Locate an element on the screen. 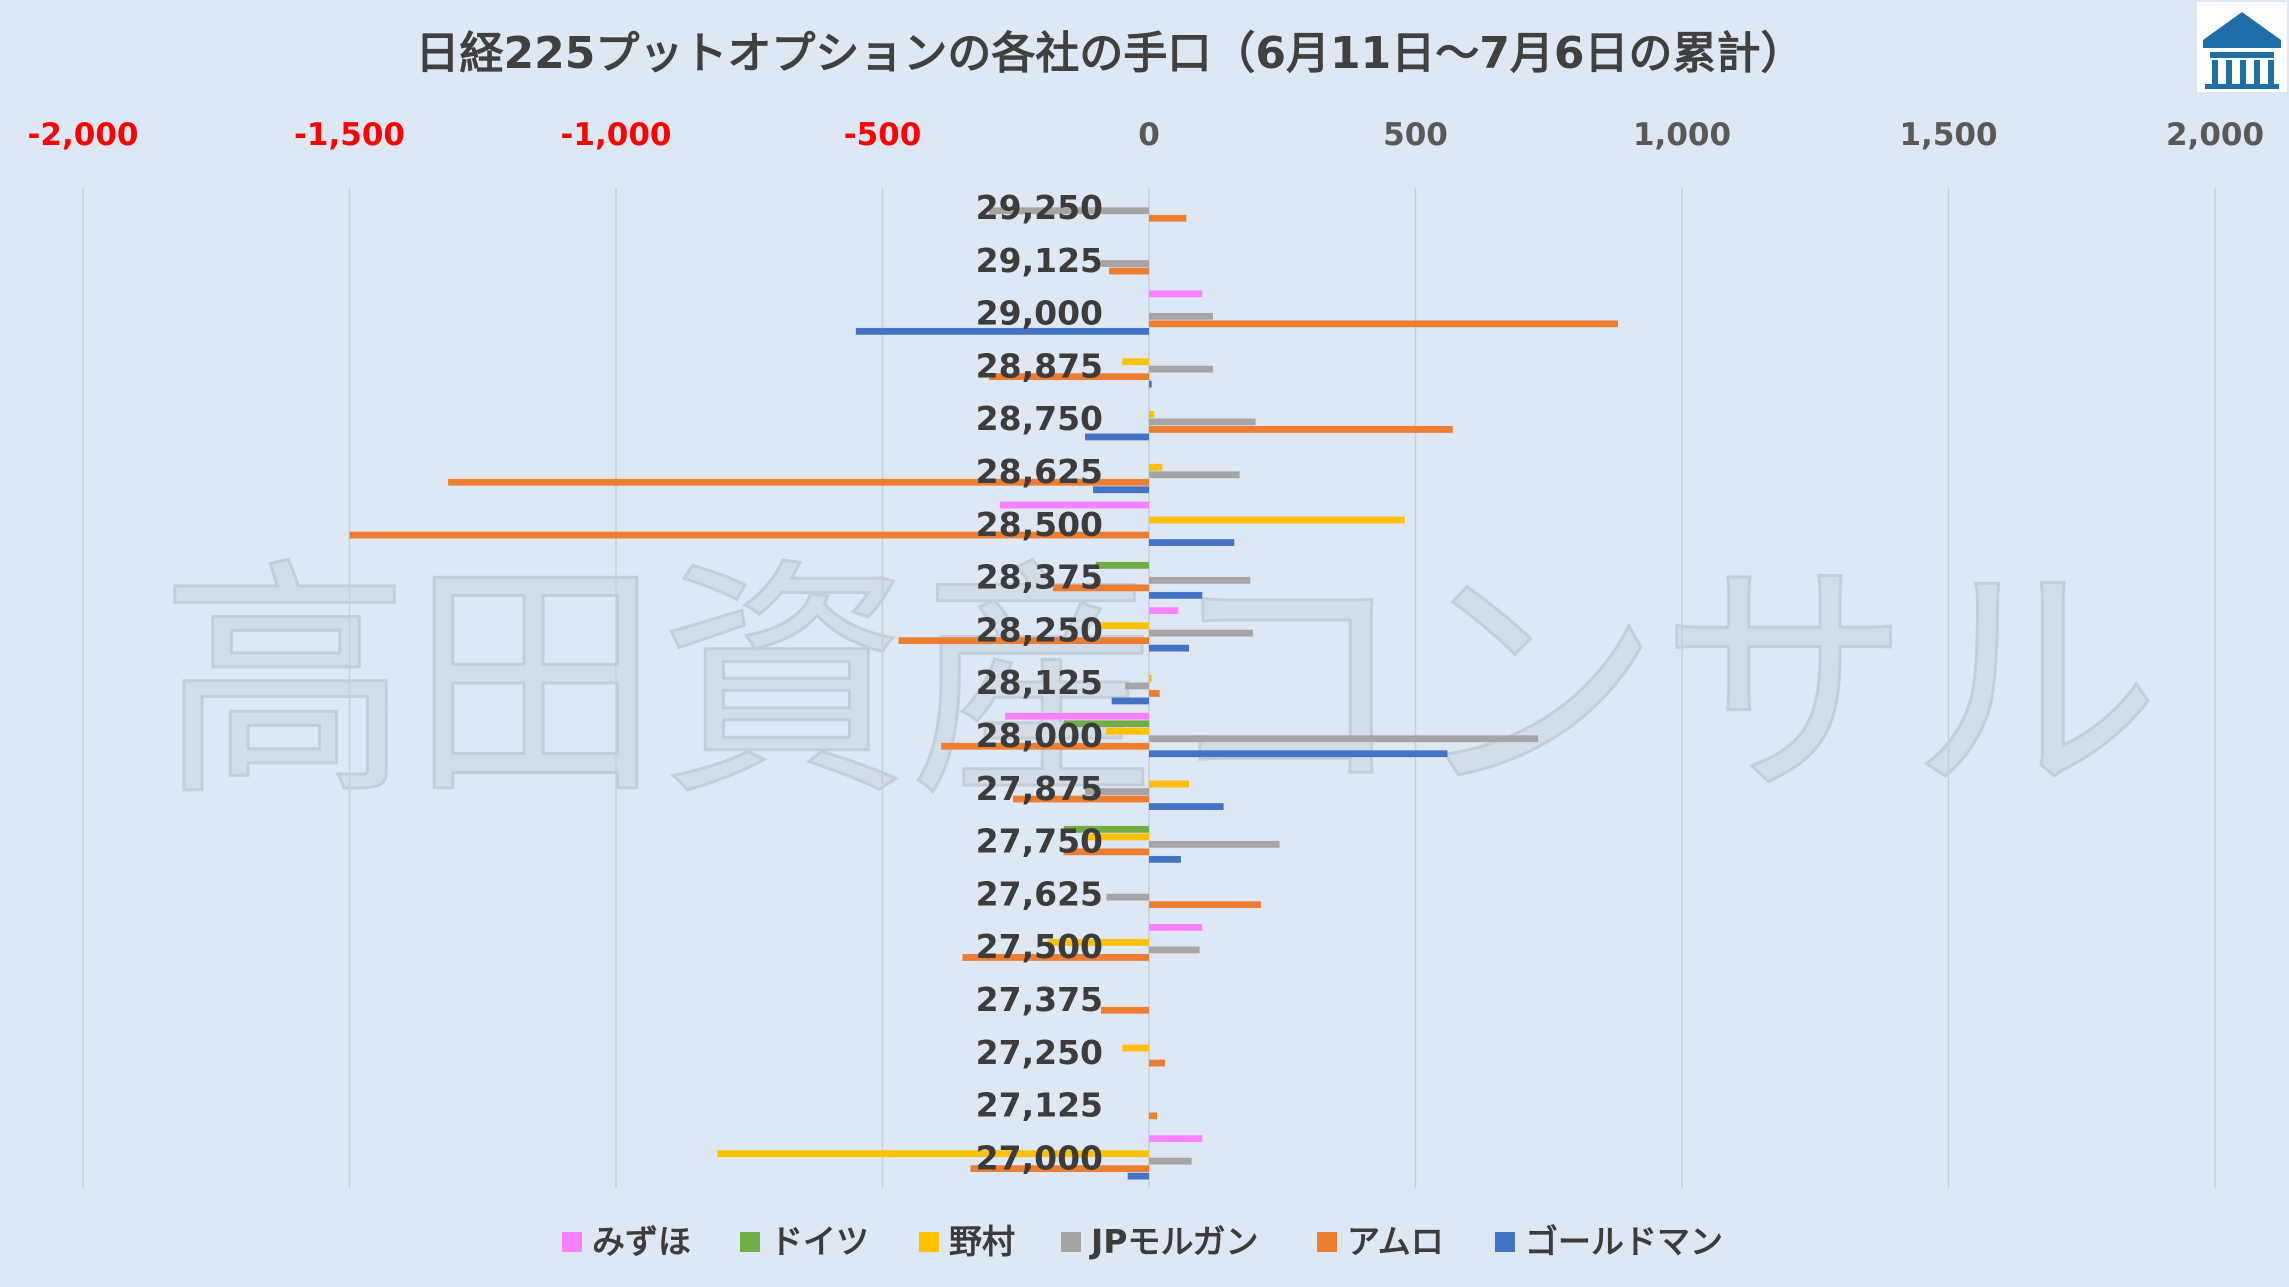 The width and height of the screenshot is (2289, 1287). category-label: 29,125 is located at coordinates (1039, 260).